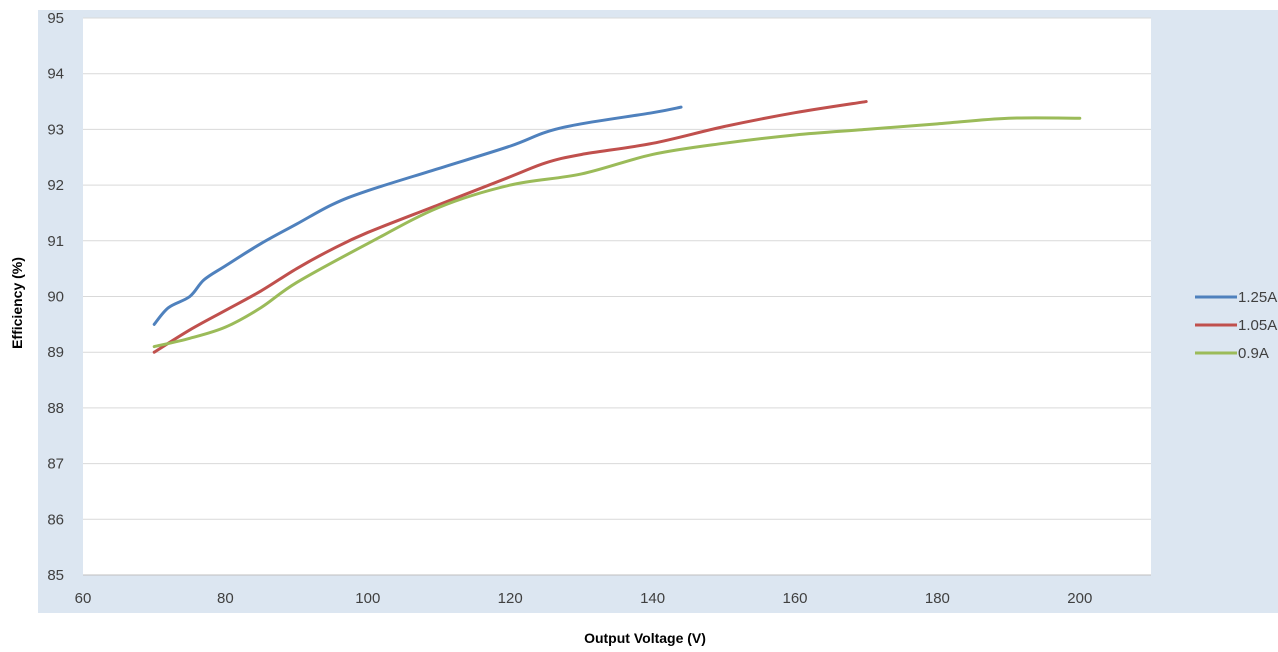 Image resolution: width=1278 pixels, height=652 pixels. Describe the element at coordinates (55, 185) in the screenshot. I see `y-tick-label: 92` at that location.